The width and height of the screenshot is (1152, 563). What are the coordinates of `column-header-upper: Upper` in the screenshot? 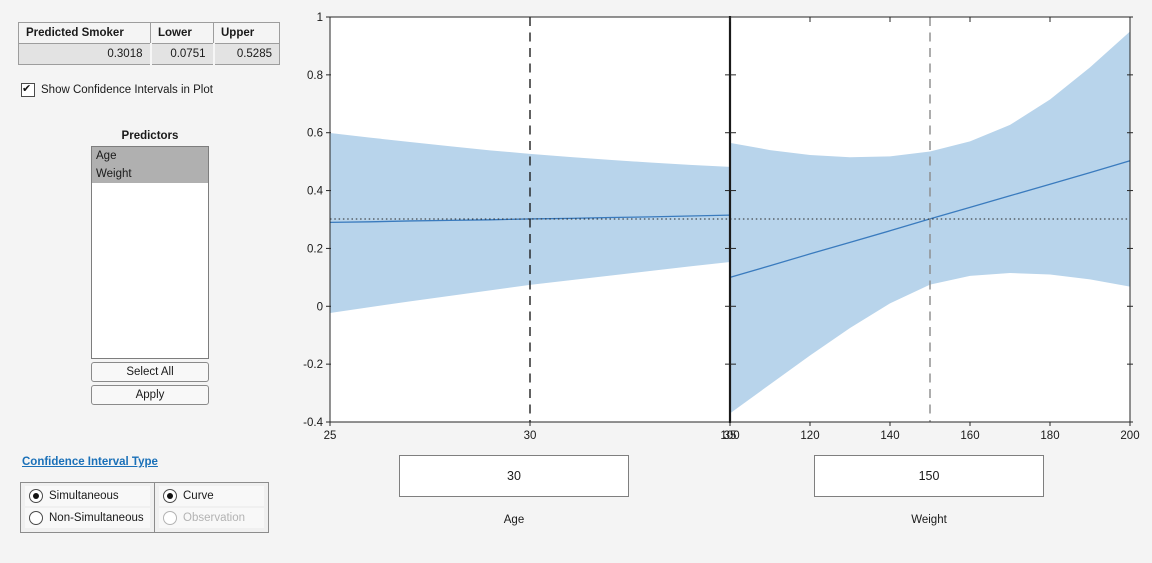 It's located at (246, 33).